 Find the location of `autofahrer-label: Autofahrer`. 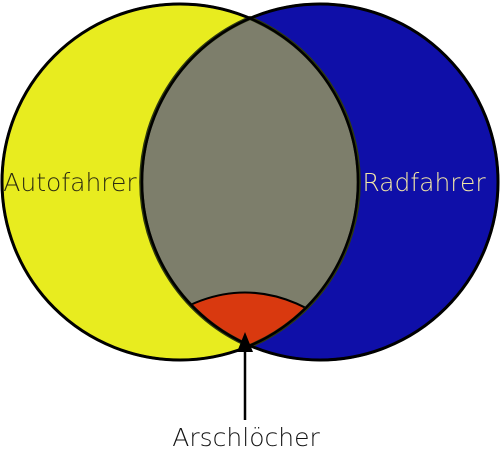

autofahrer-label: Autofahrer is located at coordinates (70, 182).